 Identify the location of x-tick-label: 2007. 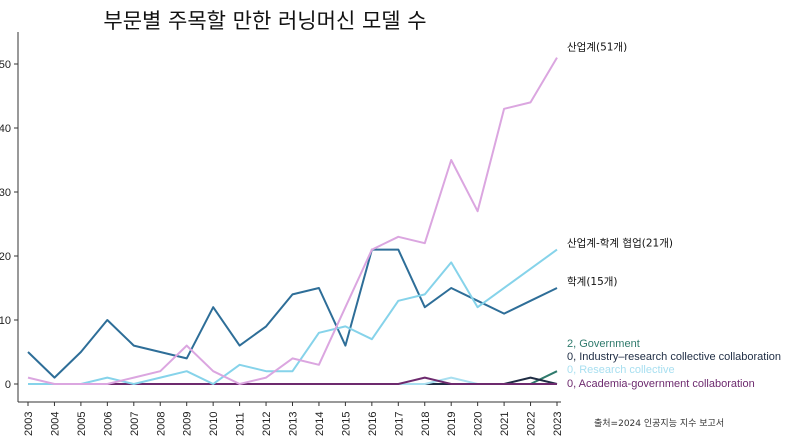
(135, 424).